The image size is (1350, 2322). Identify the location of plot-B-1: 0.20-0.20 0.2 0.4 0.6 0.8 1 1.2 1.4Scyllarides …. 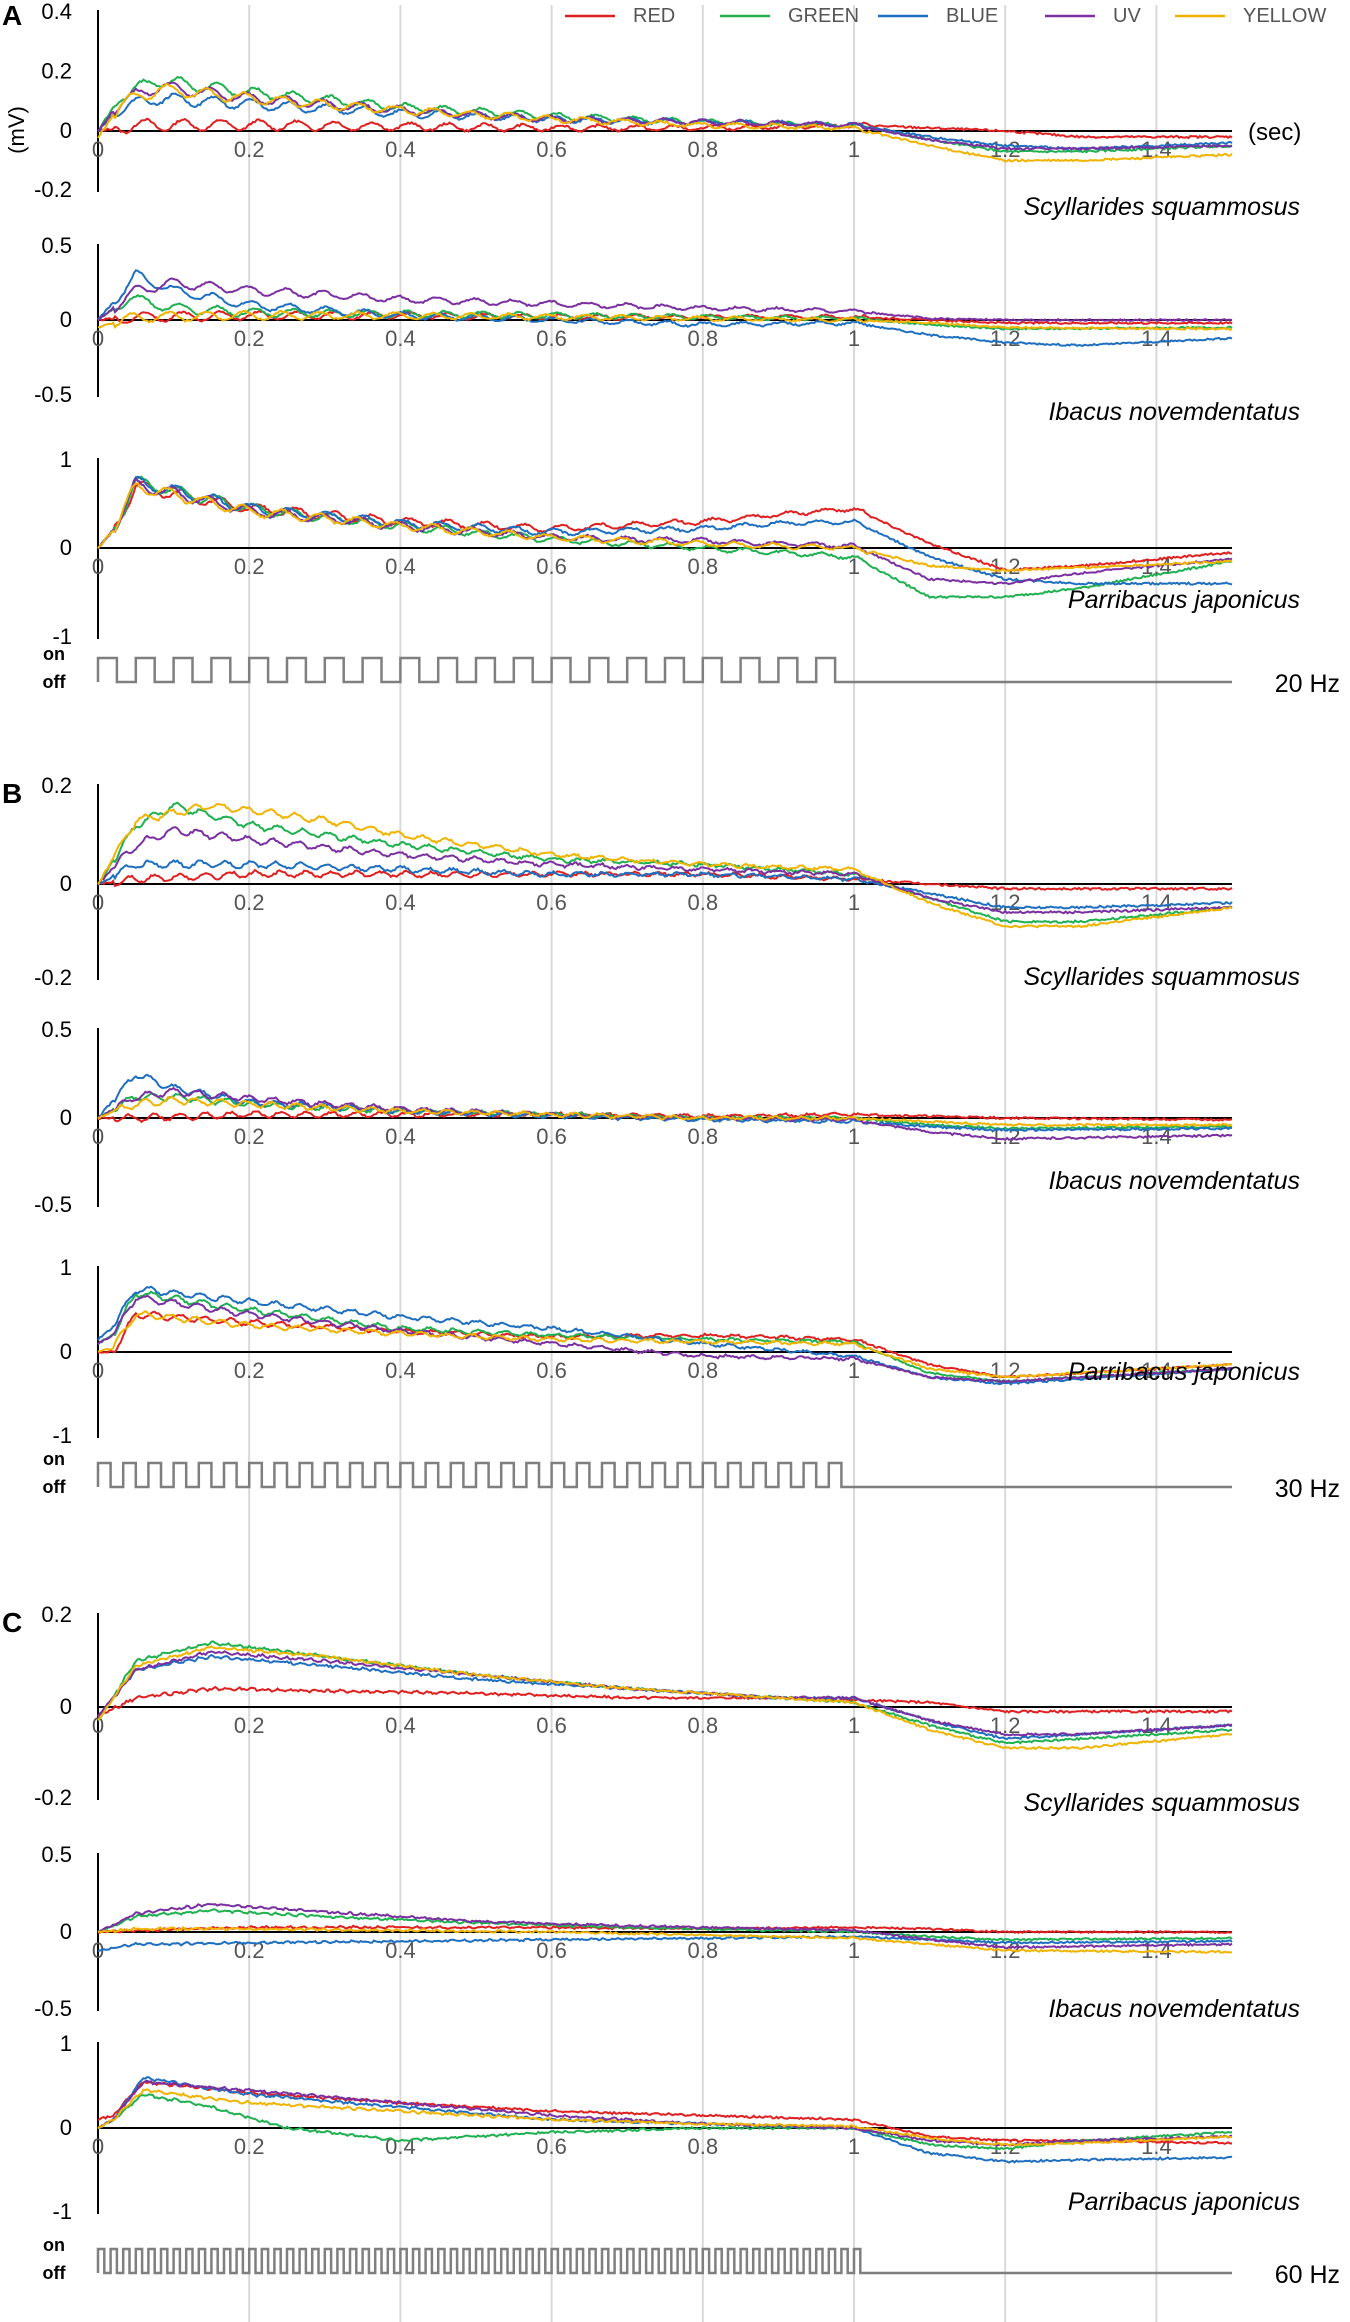
(667, 882).